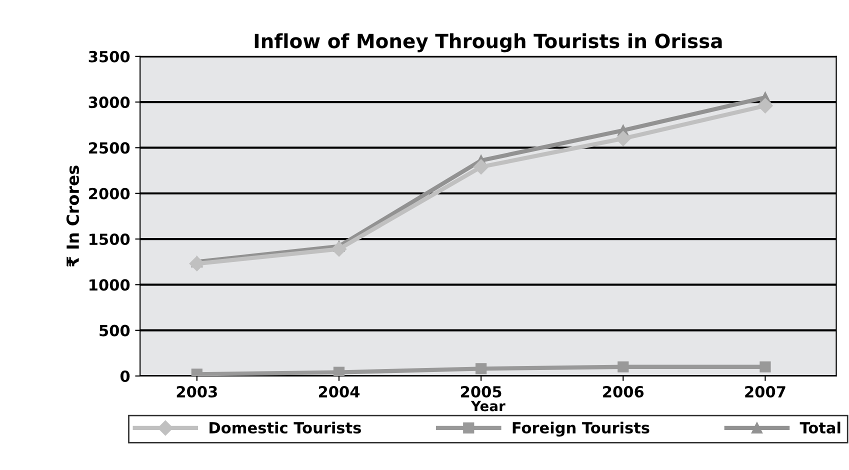 This screenshot has width=849, height=470. What do you see at coordinates (488, 42) in the screenshot?
I see `chart-title: Inflow of Money Through Tourists in Orissa` at bounding box center [488, 42].